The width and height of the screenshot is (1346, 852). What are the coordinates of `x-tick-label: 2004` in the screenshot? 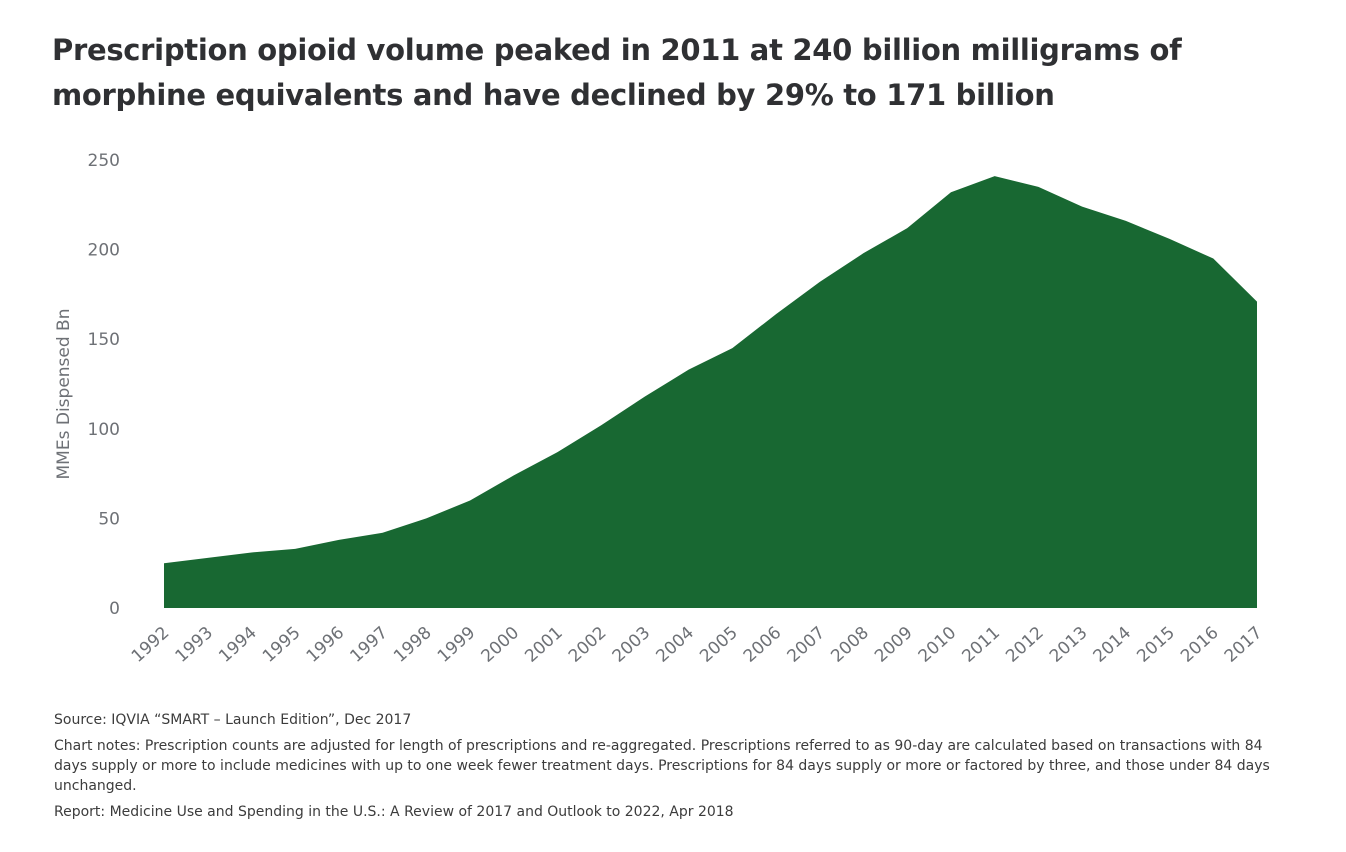 It's located at (675, 645).